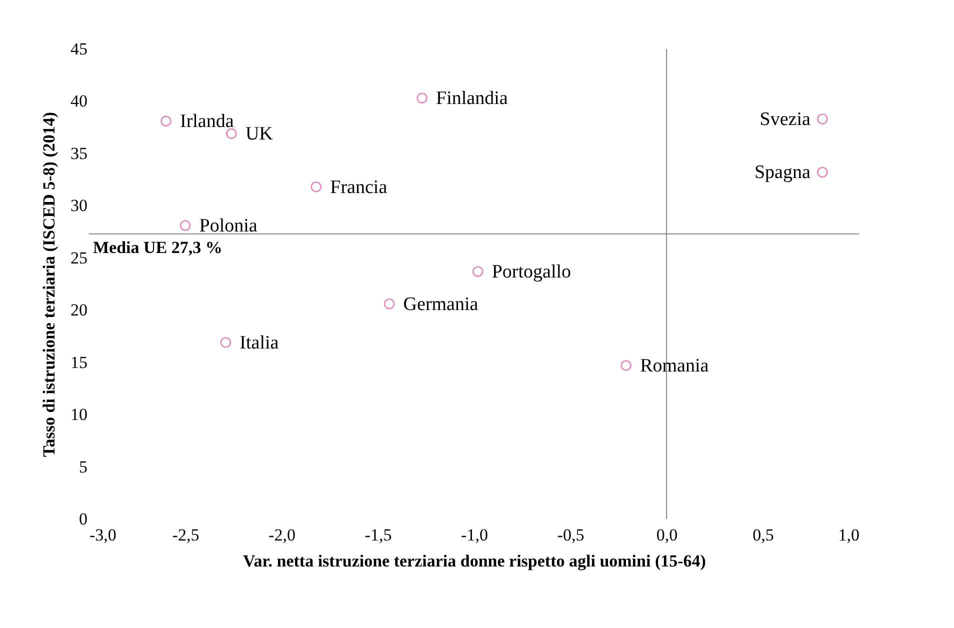  Describe the element at coordinates (260, 343) in the screenshot. I see `annotation: Italia` at that location.